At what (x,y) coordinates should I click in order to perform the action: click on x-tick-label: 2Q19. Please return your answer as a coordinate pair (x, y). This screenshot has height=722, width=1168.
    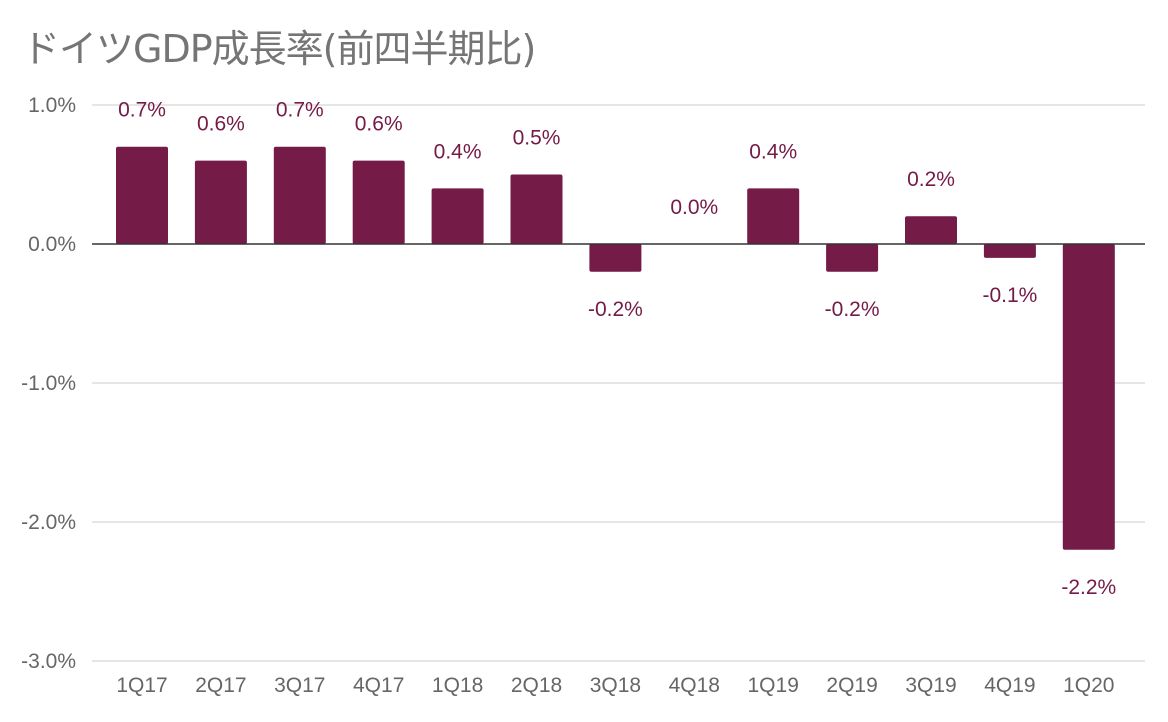
    Looking at the image, I should click on (851, 685).